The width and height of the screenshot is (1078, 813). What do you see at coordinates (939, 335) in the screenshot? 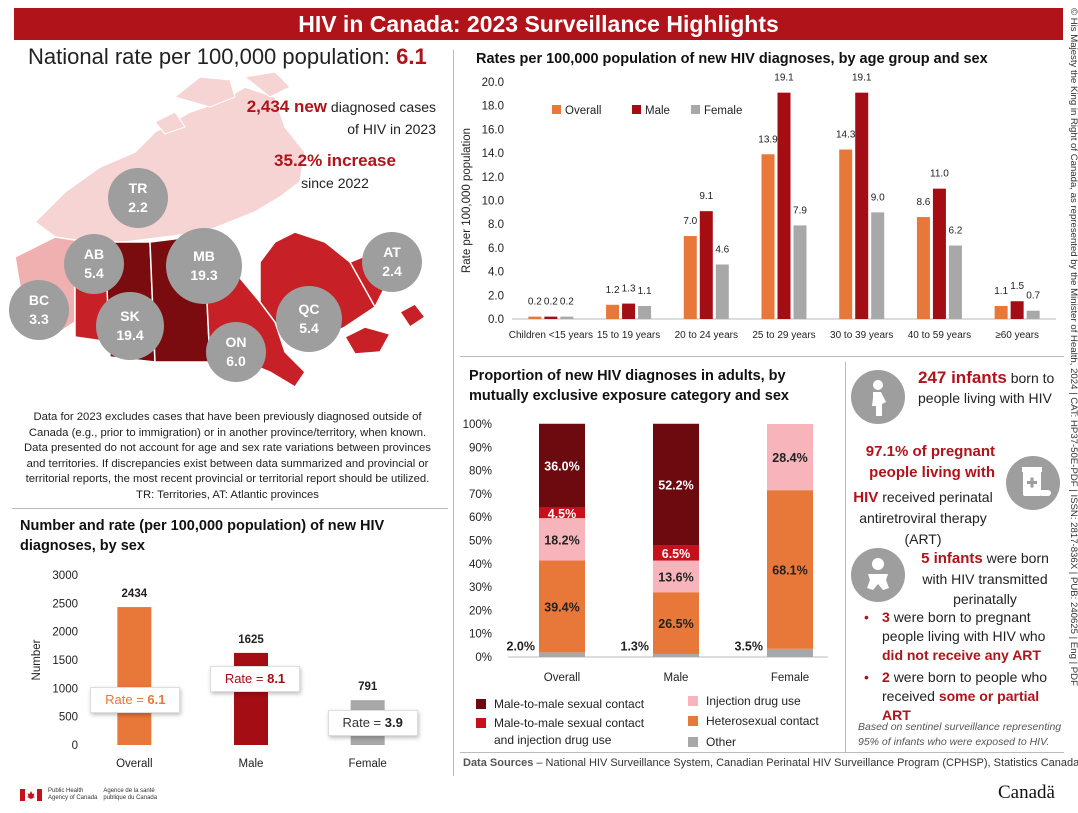
I see `x-tick-label: 40 to 59 years` at bounding box center [939, 335].